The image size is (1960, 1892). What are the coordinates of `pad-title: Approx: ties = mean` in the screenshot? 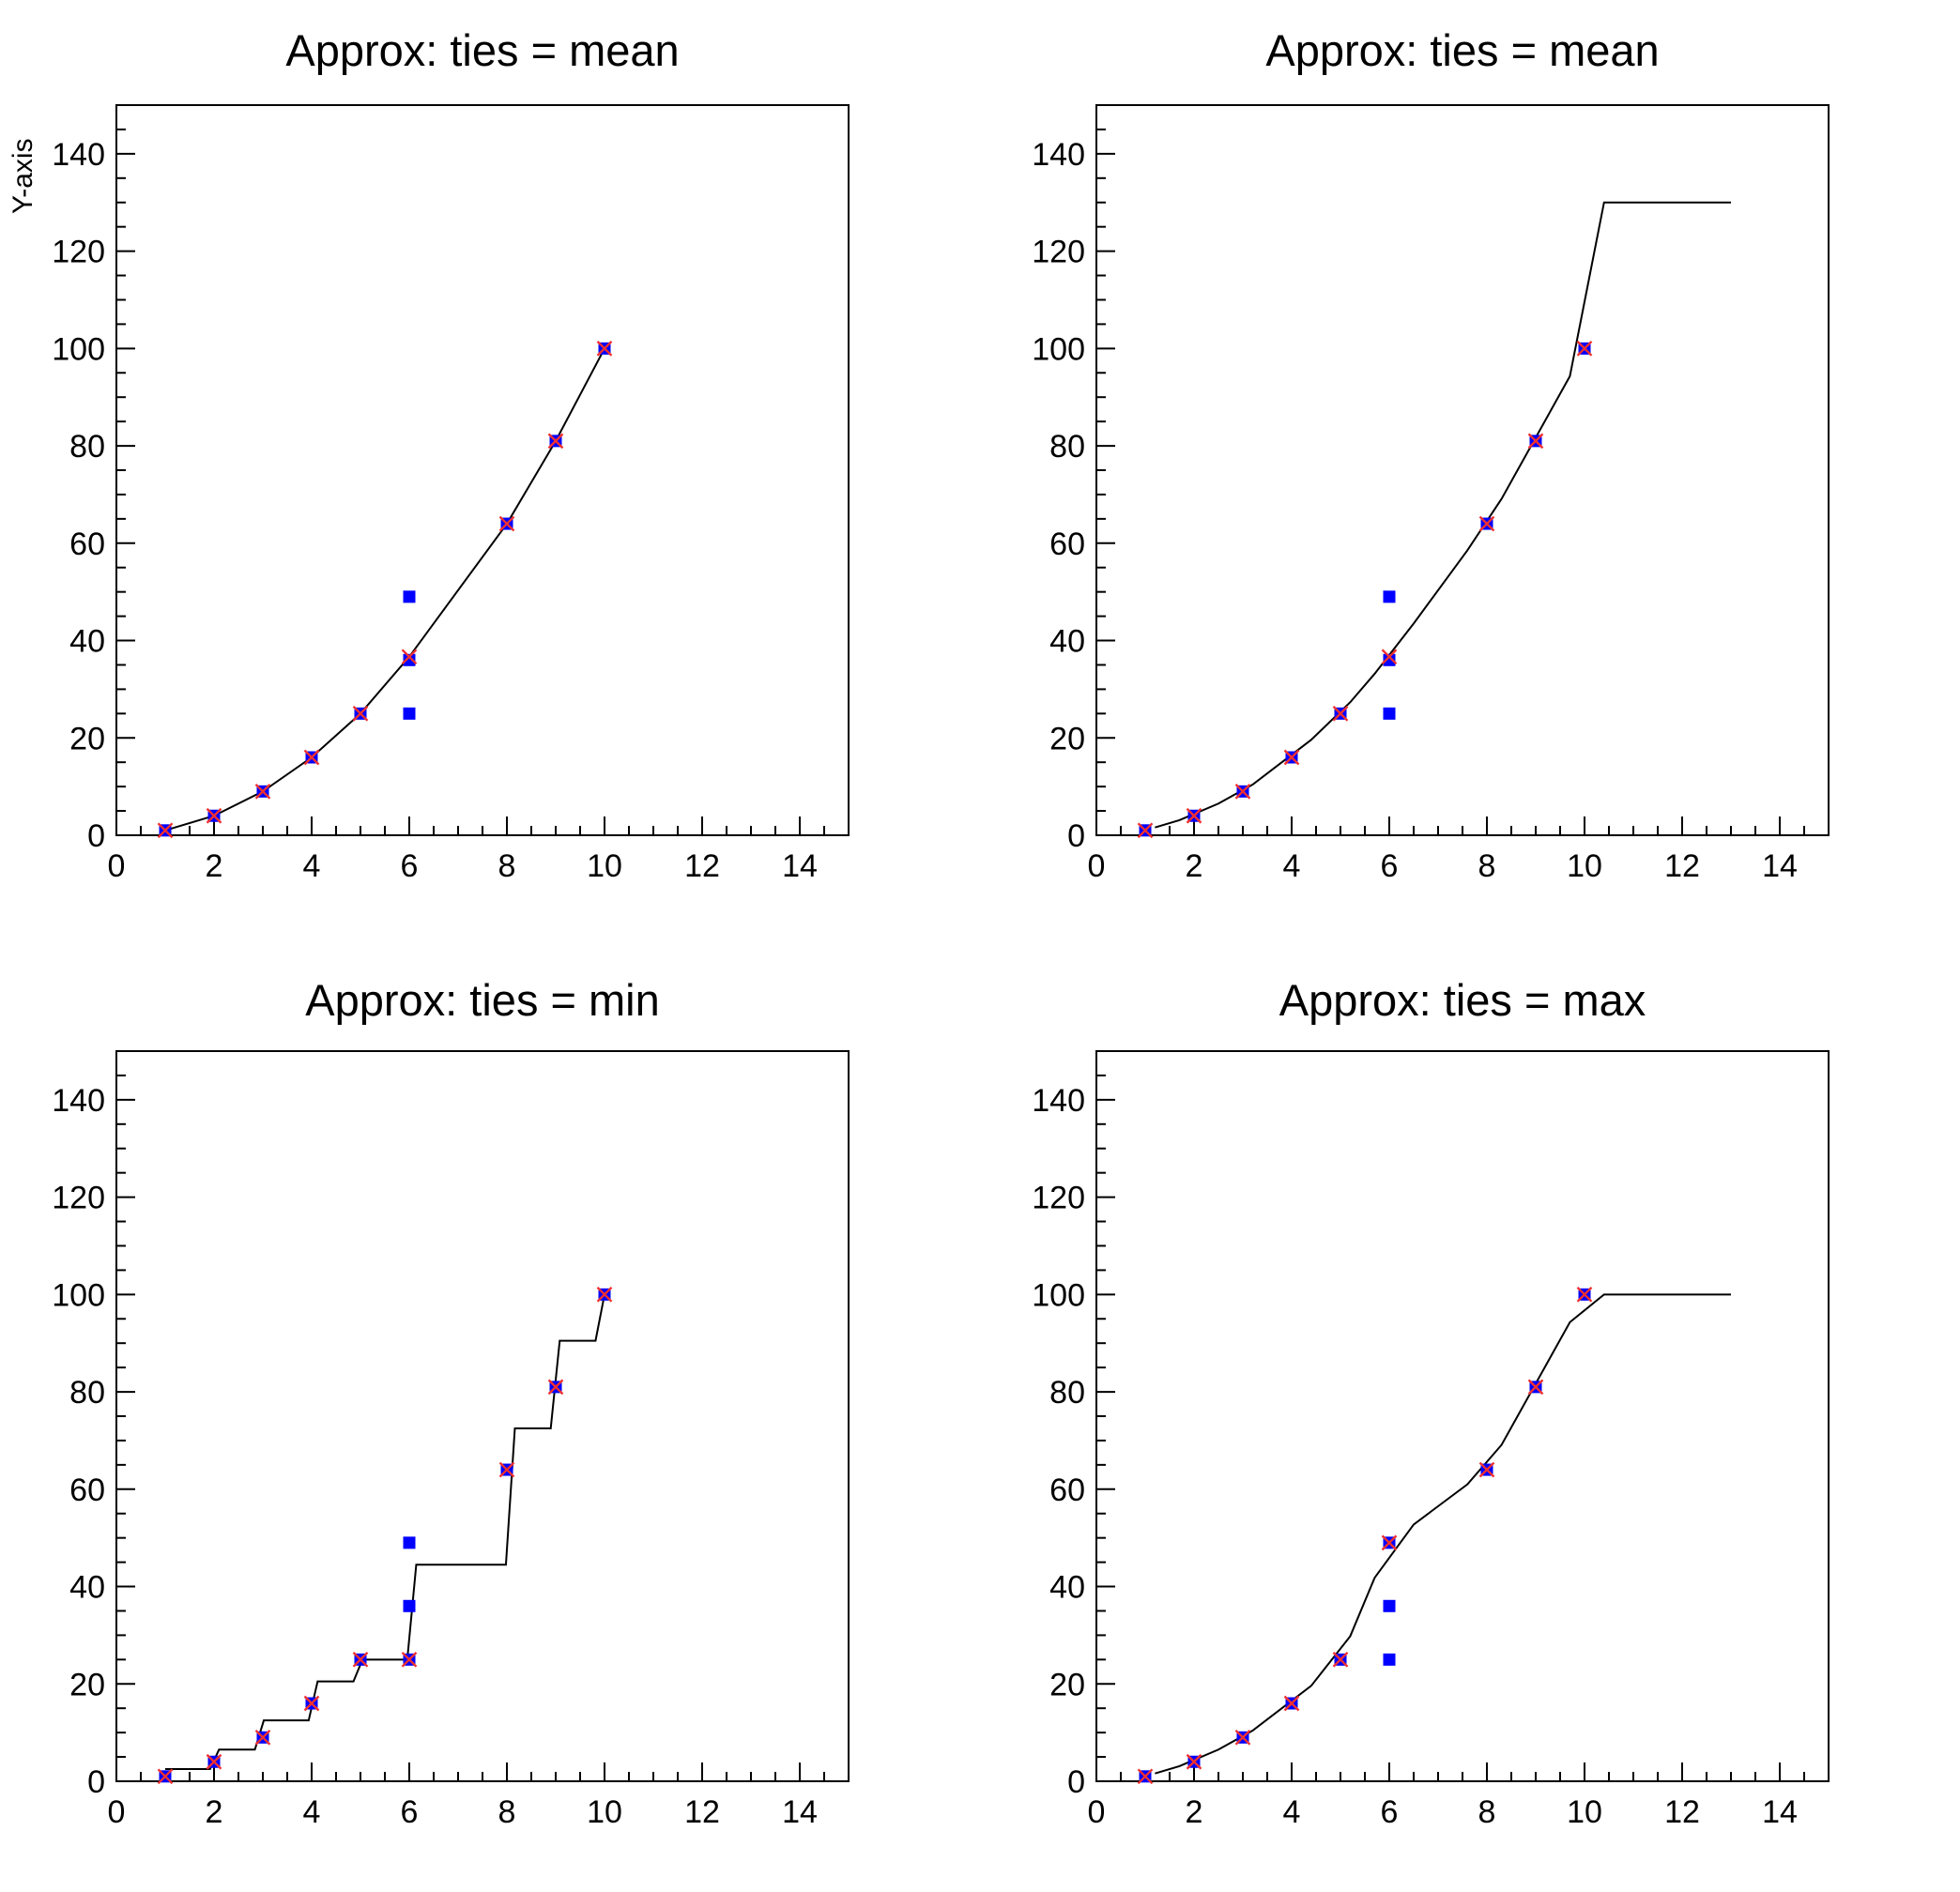 It's located at (1462, 50).